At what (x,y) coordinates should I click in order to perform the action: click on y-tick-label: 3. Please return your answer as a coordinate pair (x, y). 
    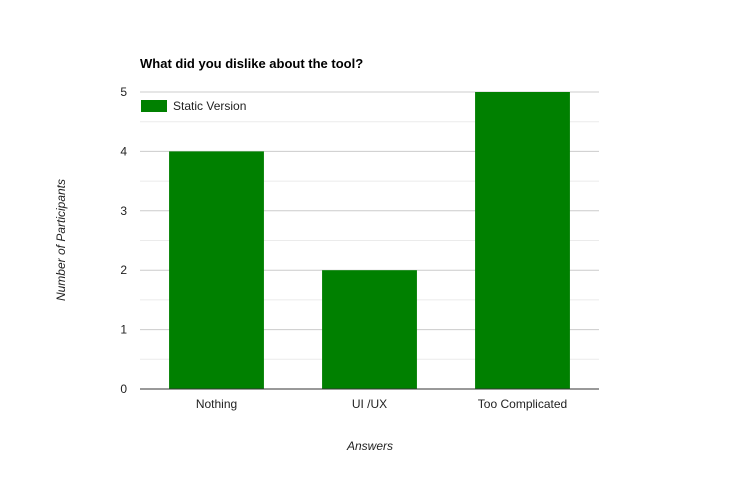
    Looking at the image, I should click on (123, 211).